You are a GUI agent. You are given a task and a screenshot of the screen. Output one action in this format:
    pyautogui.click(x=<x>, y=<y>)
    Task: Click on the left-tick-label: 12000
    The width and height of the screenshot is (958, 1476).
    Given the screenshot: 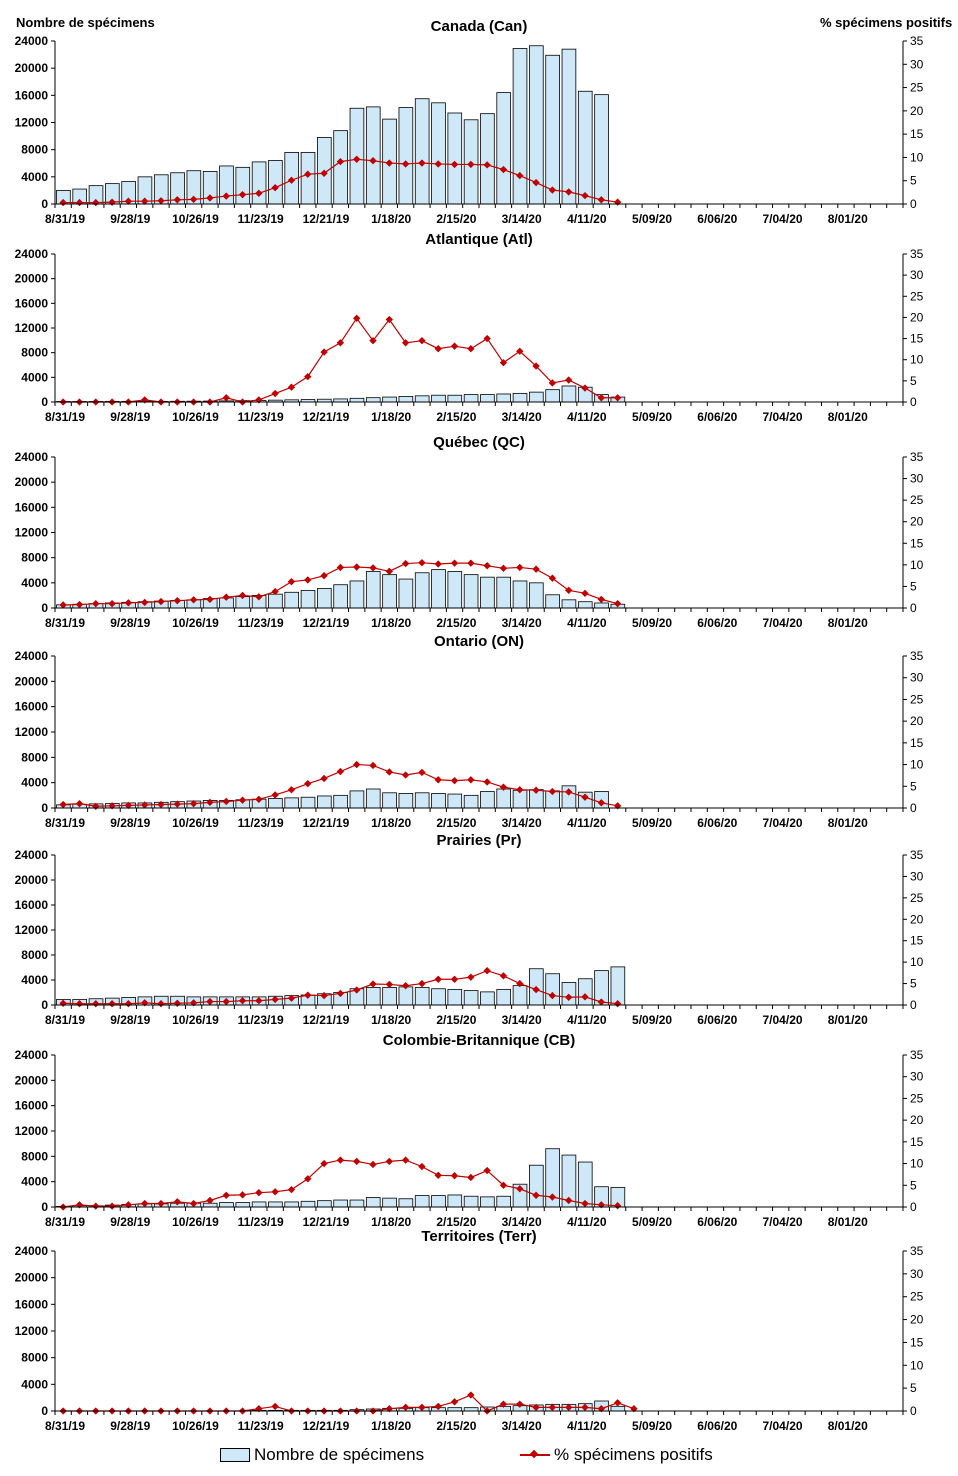 What is the action you would take?
    pyautogui.click(x=32, y=732)
    